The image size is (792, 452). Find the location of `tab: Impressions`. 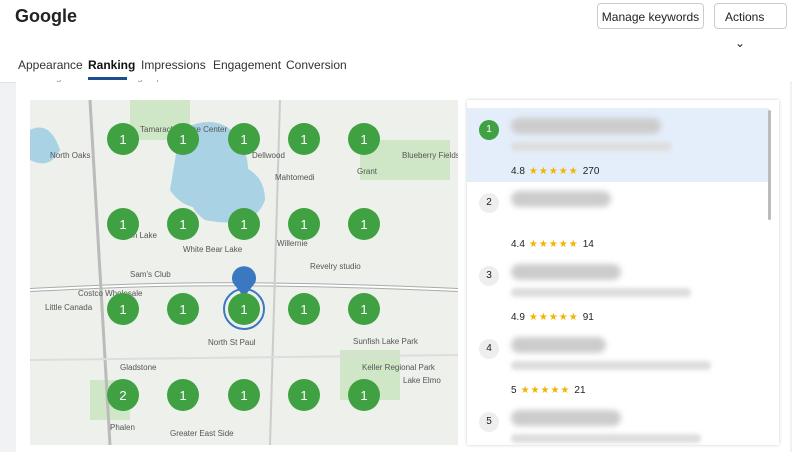

tab: Impressions is located at coordinates (173, 65).